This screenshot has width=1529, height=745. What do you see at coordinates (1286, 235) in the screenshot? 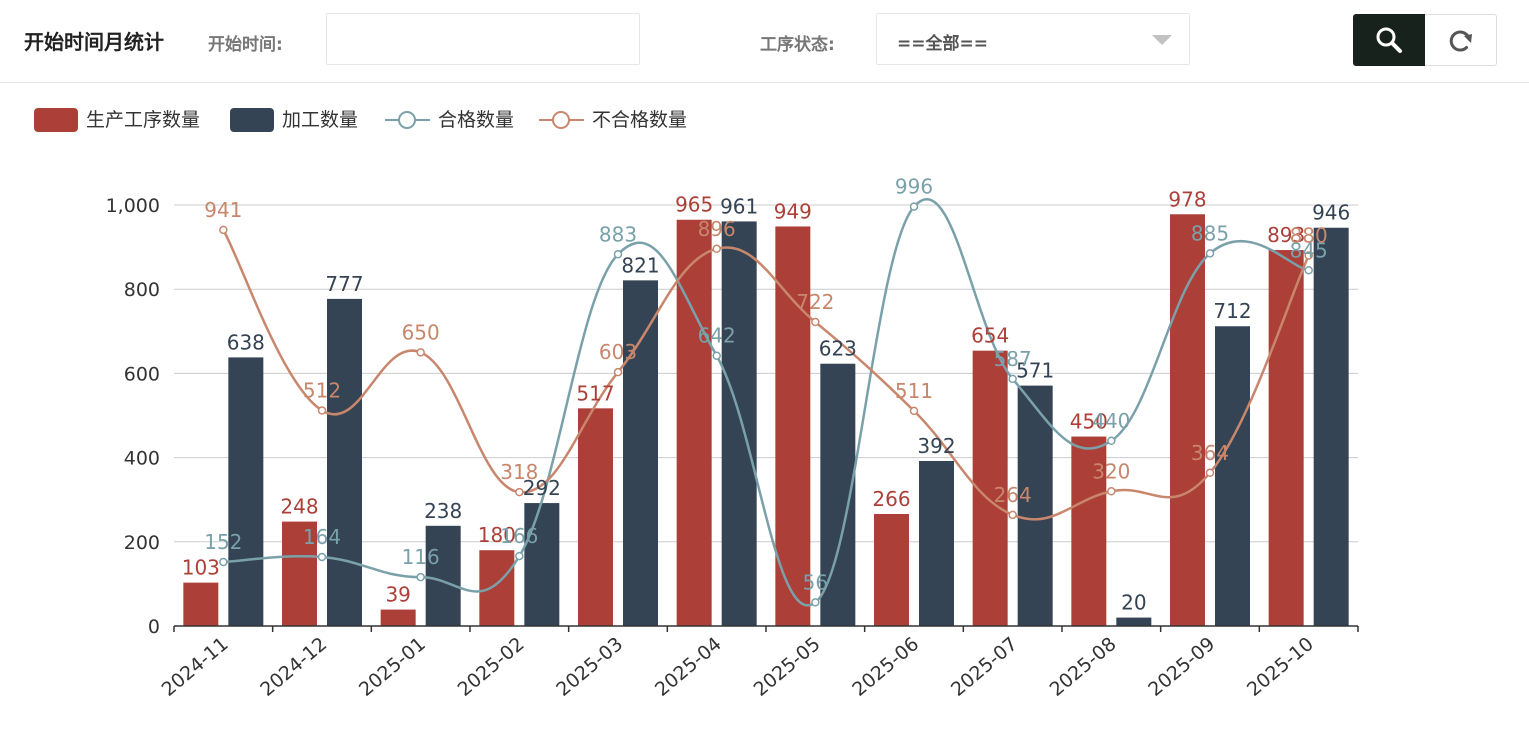
I see `bar-label-2025-10-s0: 893` at bounding box center [1286, 235].